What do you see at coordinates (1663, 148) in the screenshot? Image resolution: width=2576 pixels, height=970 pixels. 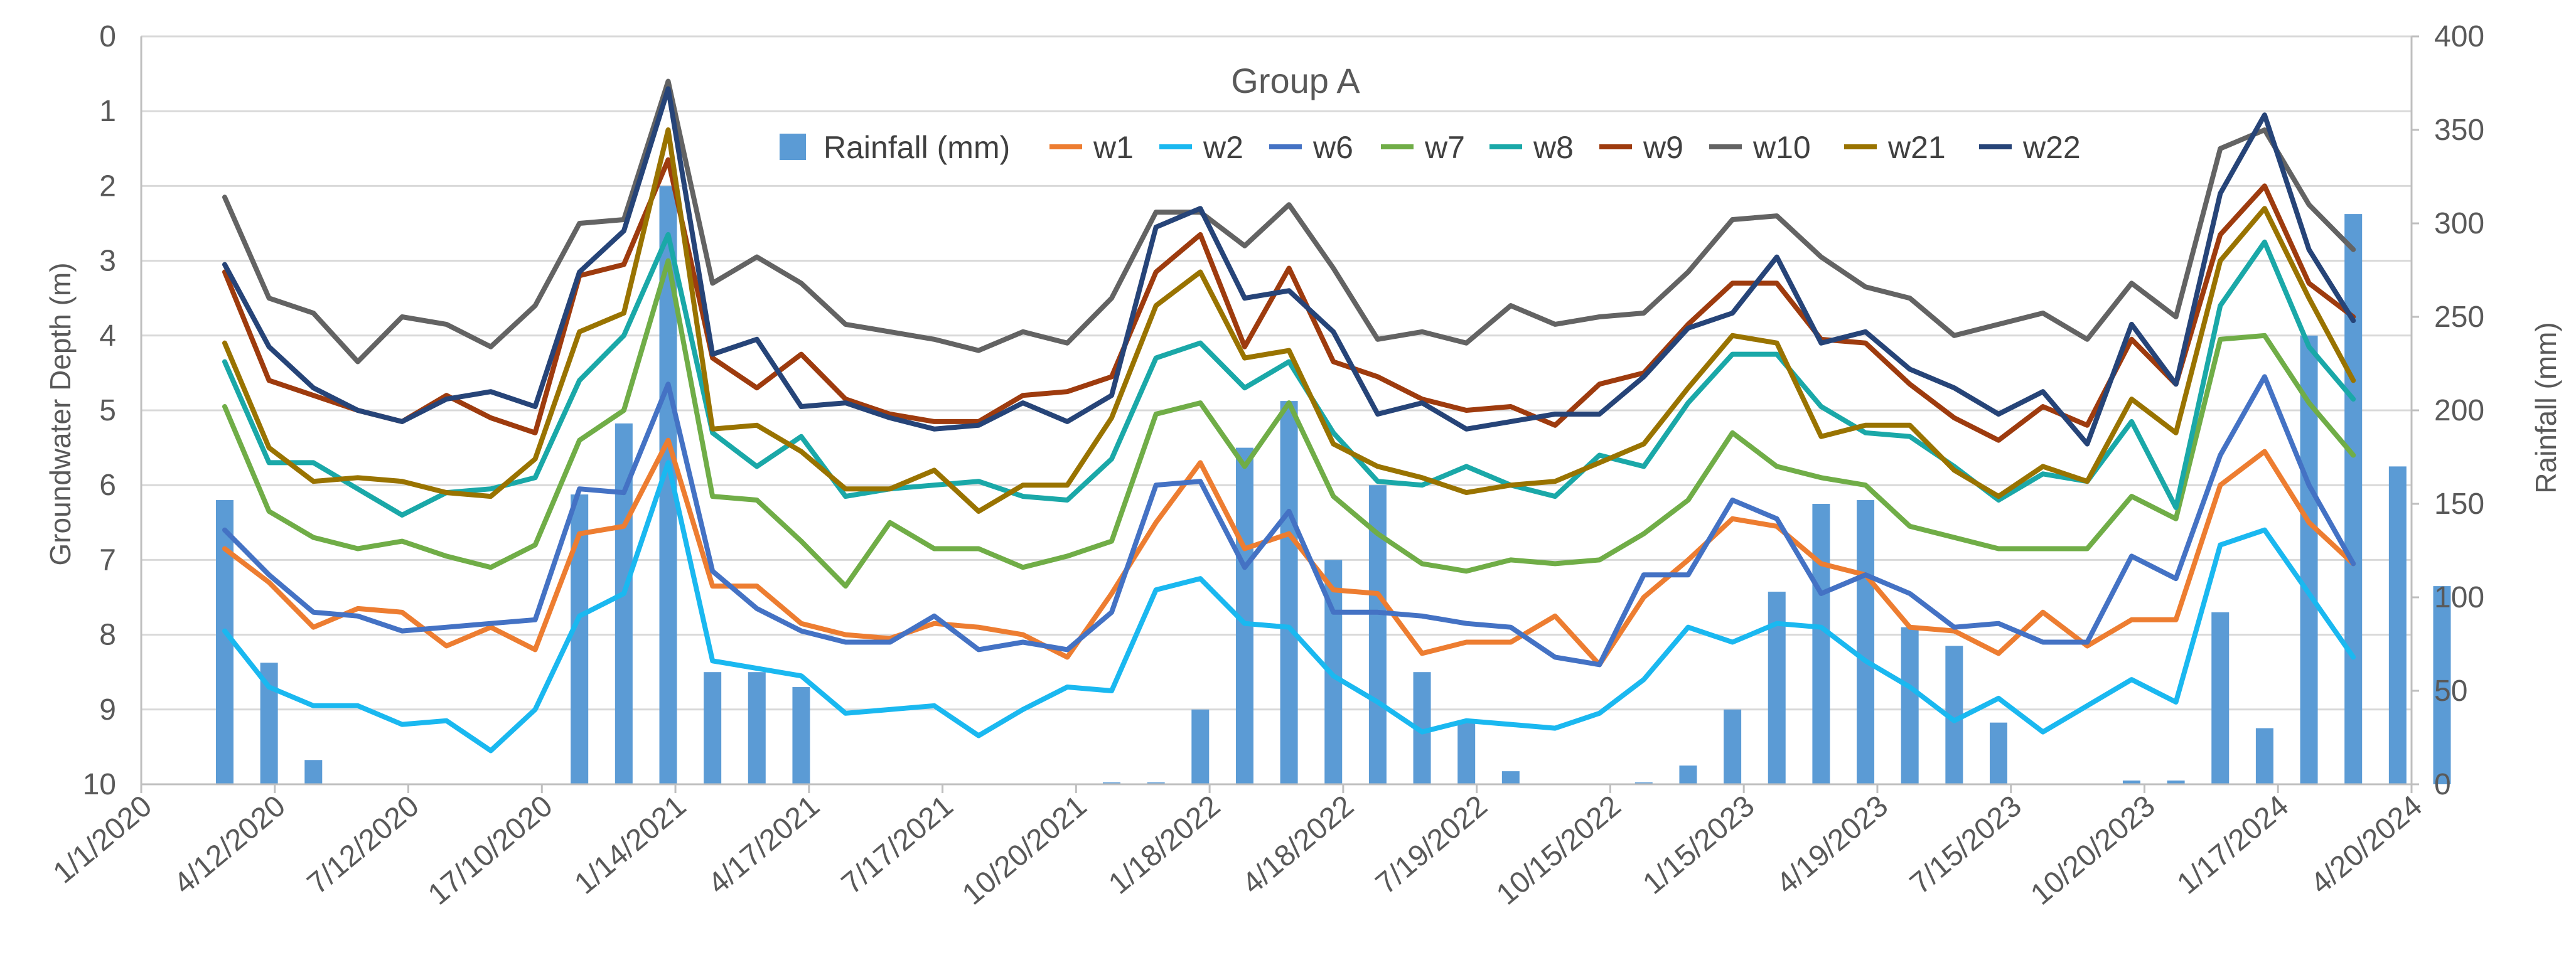 I see `legend-label: w9` at bounding box center [1663, 148].